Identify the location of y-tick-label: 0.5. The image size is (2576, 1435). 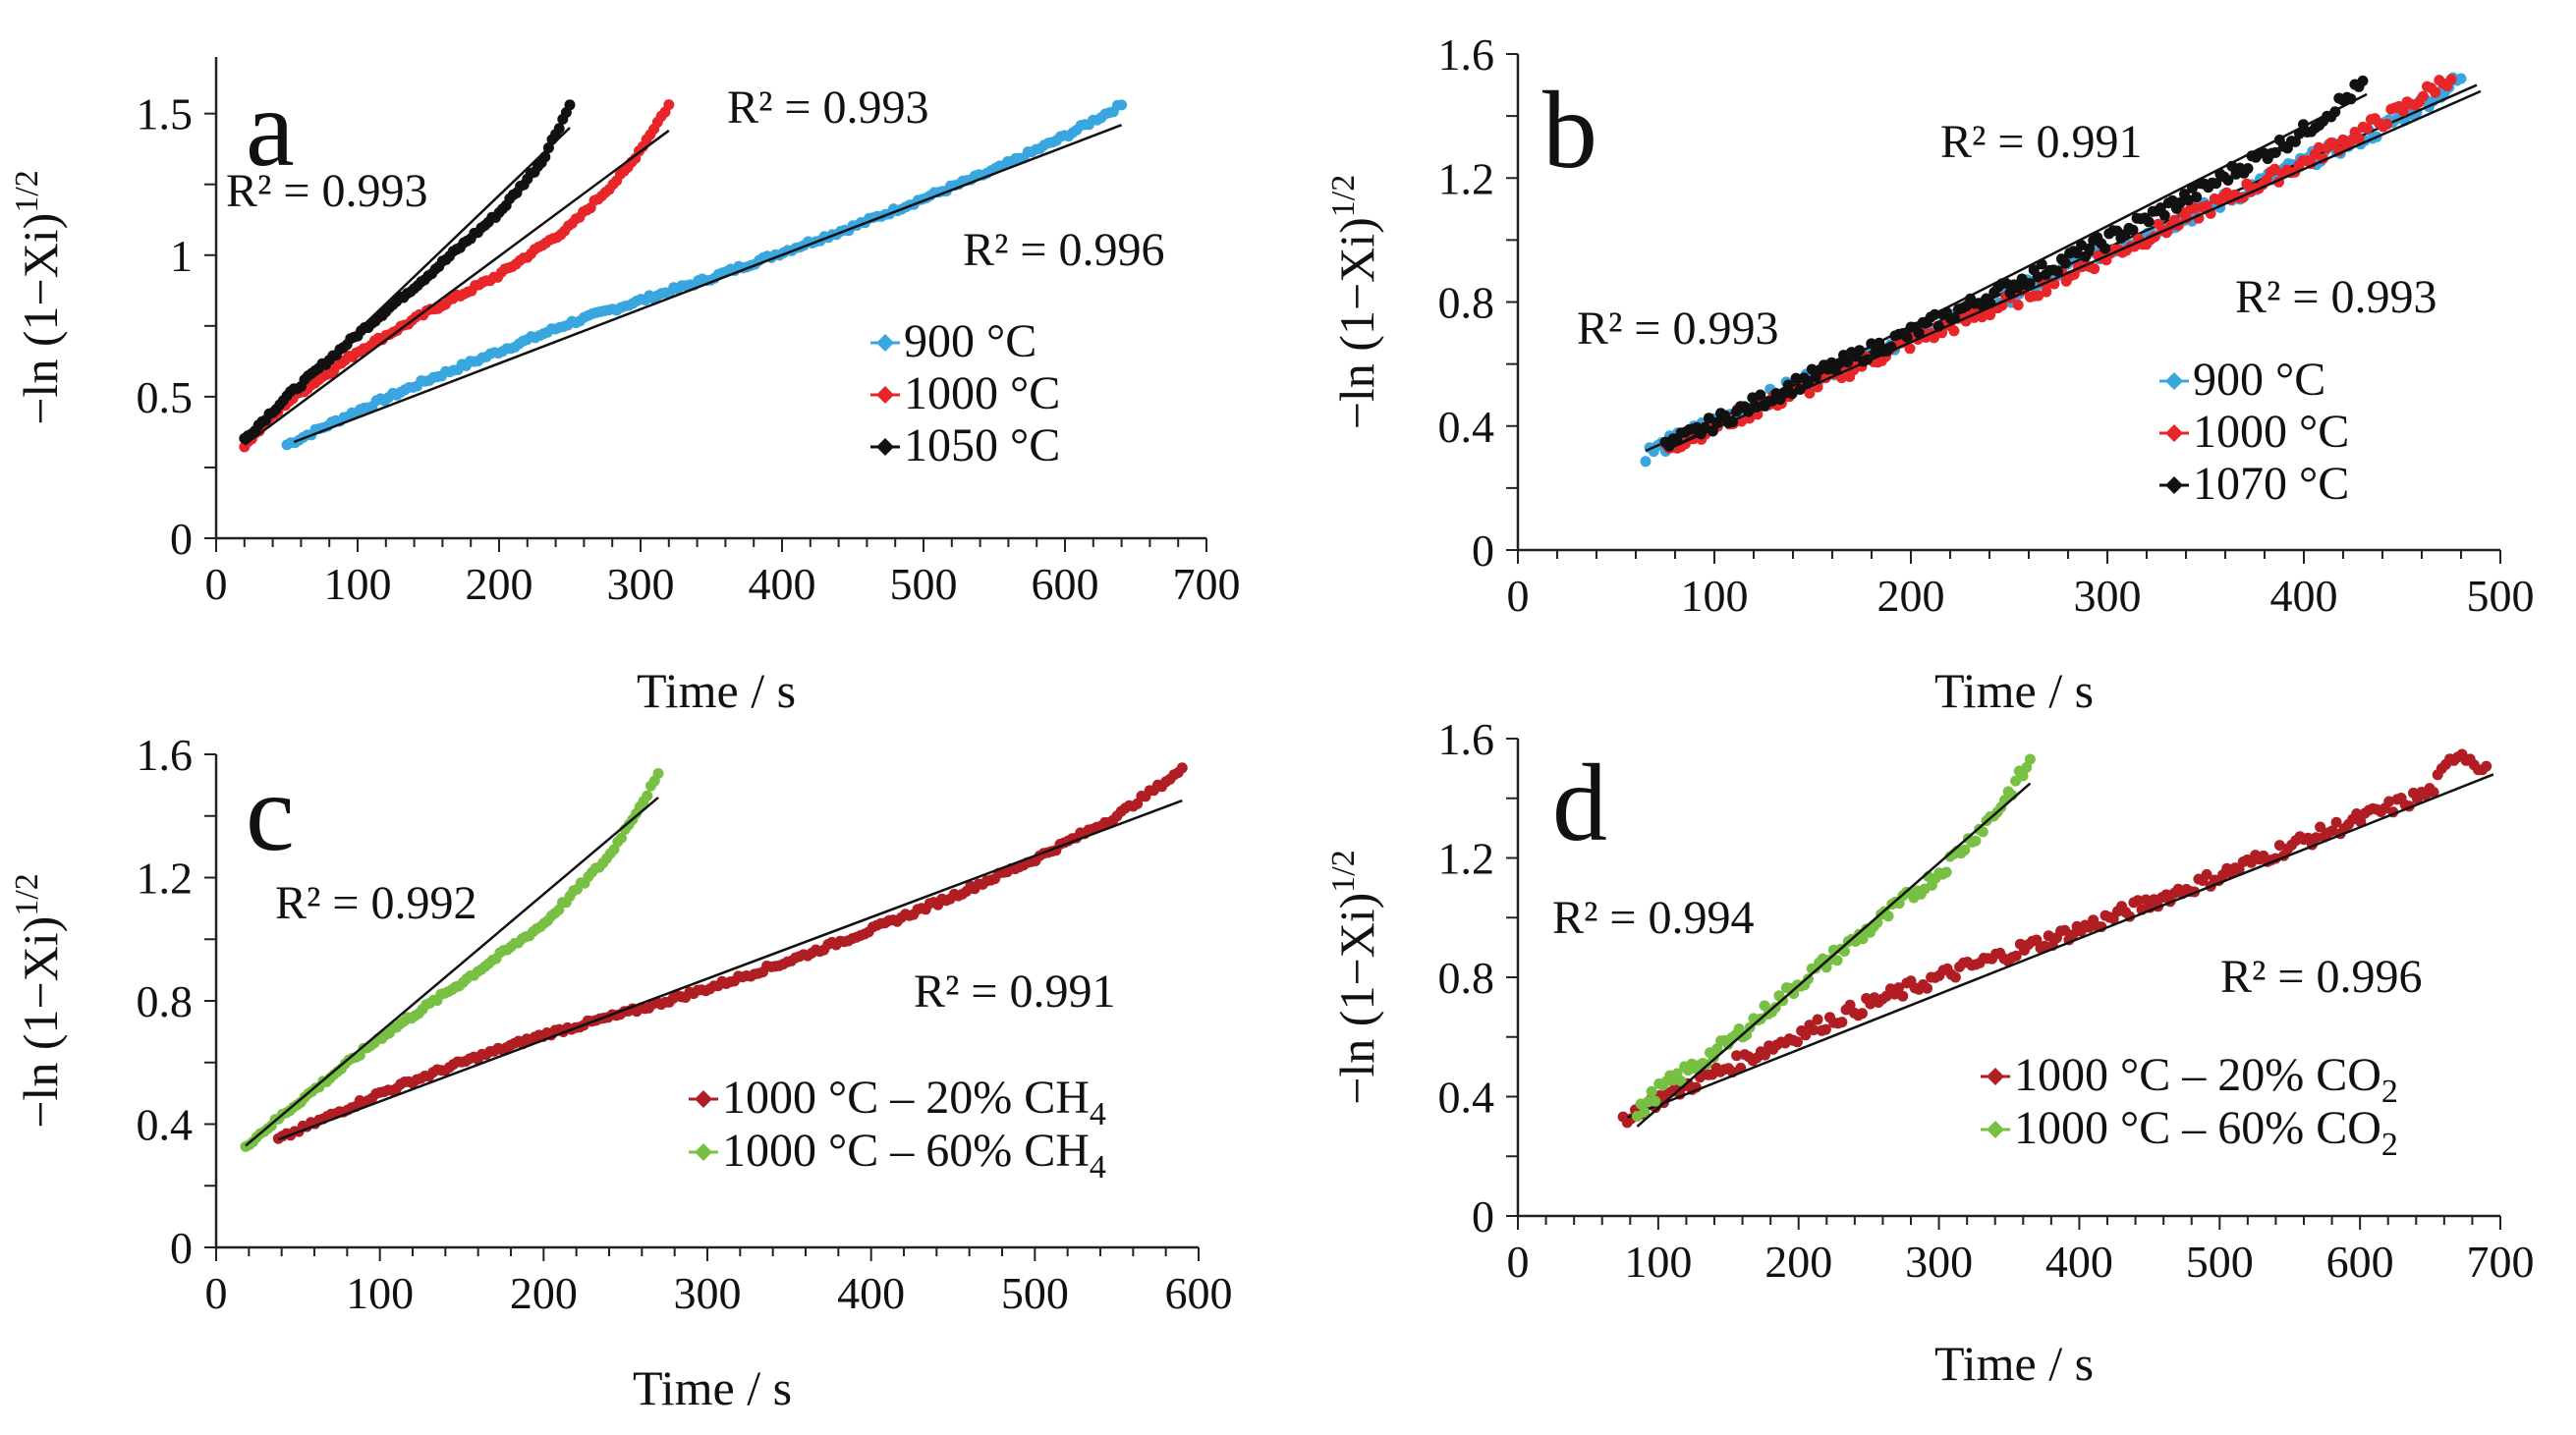
(165, 397).